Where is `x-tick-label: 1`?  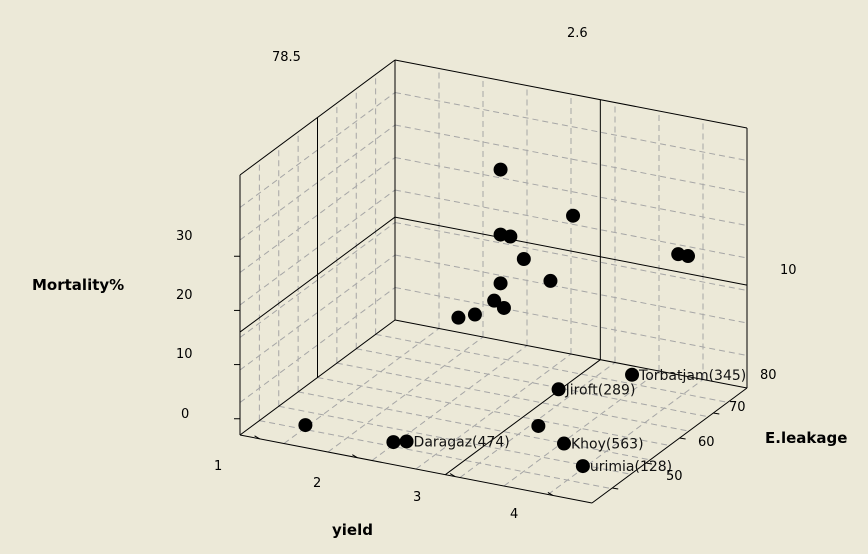
x-tick-label: 1 is located at coordinates (218, 466).